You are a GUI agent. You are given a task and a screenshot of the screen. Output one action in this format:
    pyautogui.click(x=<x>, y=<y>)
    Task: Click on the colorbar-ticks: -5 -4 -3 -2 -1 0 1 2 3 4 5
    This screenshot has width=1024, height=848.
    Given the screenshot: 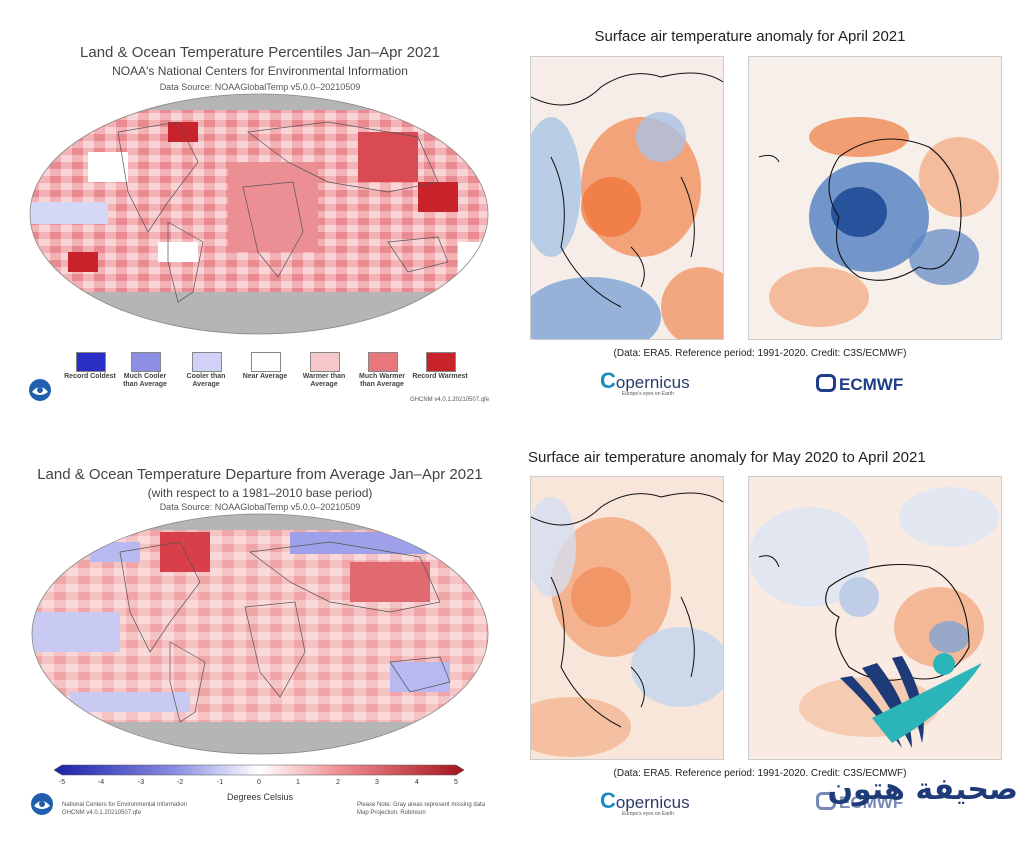 What is the action you would take?
    pyautogui.click(x=258, y=784)
    